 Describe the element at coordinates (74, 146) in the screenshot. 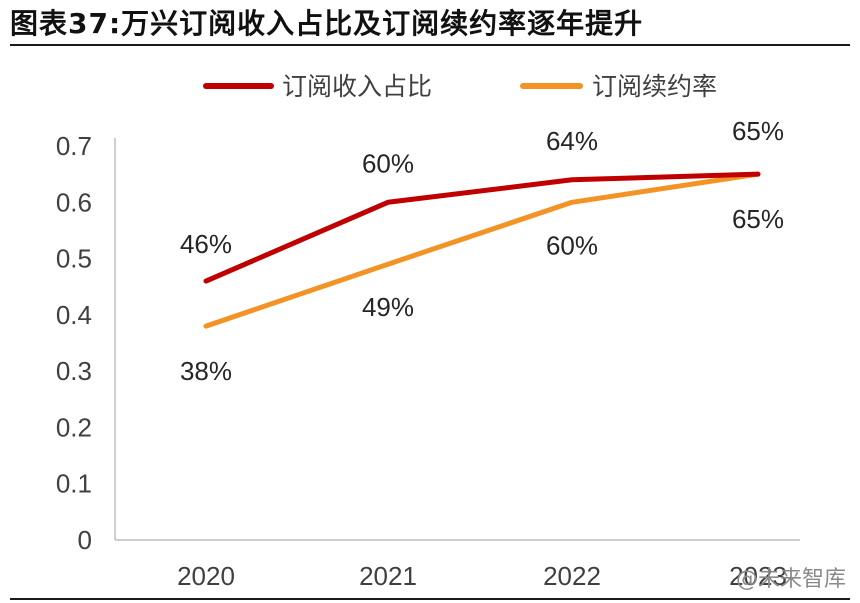

I see `y-tick-label: 0.7` at that location.